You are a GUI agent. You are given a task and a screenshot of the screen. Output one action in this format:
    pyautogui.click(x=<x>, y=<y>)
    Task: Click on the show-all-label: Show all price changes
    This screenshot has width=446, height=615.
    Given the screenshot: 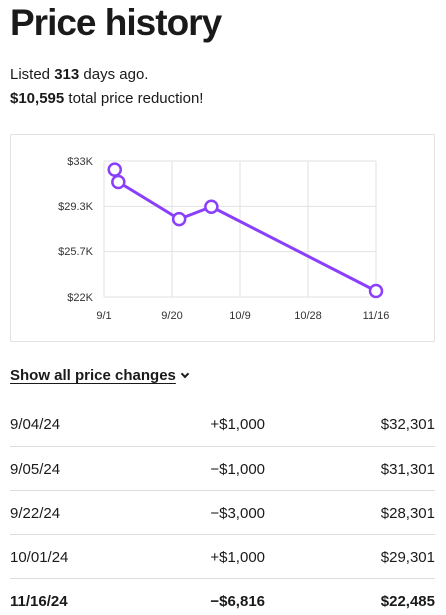 What is the action you would take?
    pyautogui.click(x=93, y=375)
    